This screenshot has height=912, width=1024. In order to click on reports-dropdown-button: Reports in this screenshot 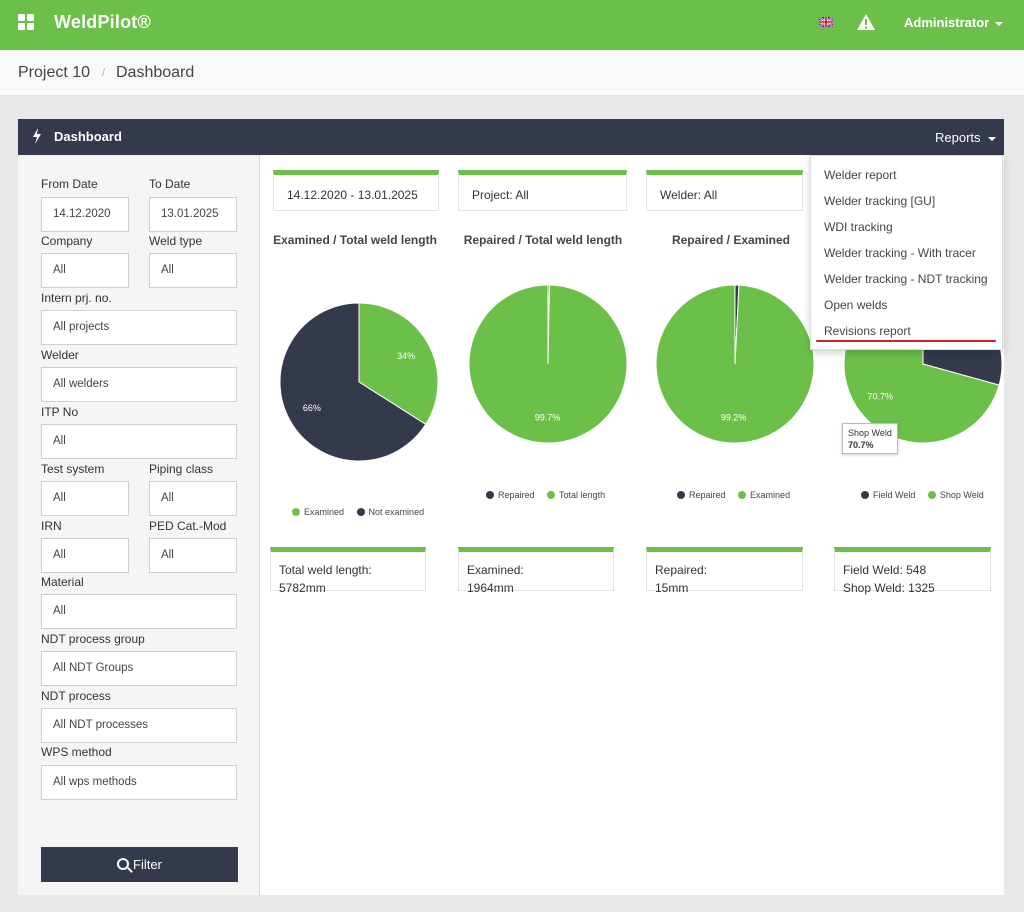, I will do `click(965, 137)`.